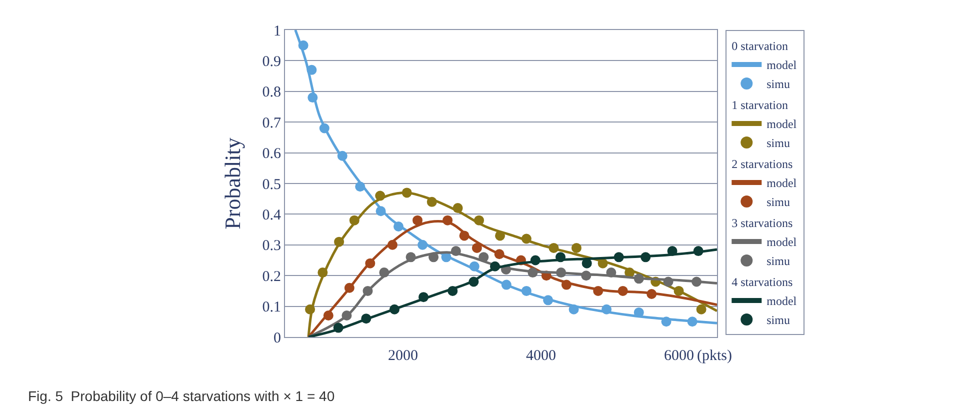 The height and width of the screenshot is (407, 957). Describe the element at coordinates (762, 282) in the screenshot. I see `text: 4 starvations` at that location.